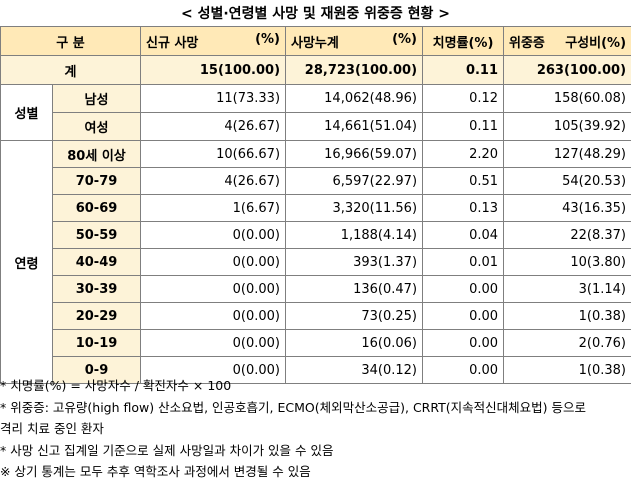 The width and height of the screenshot is (631, 501). What do you see at coordinates (354, 126) in the screenshot?
I see `cumulative-cell: 14,661(51.04)` at bounding box center [354, 126].